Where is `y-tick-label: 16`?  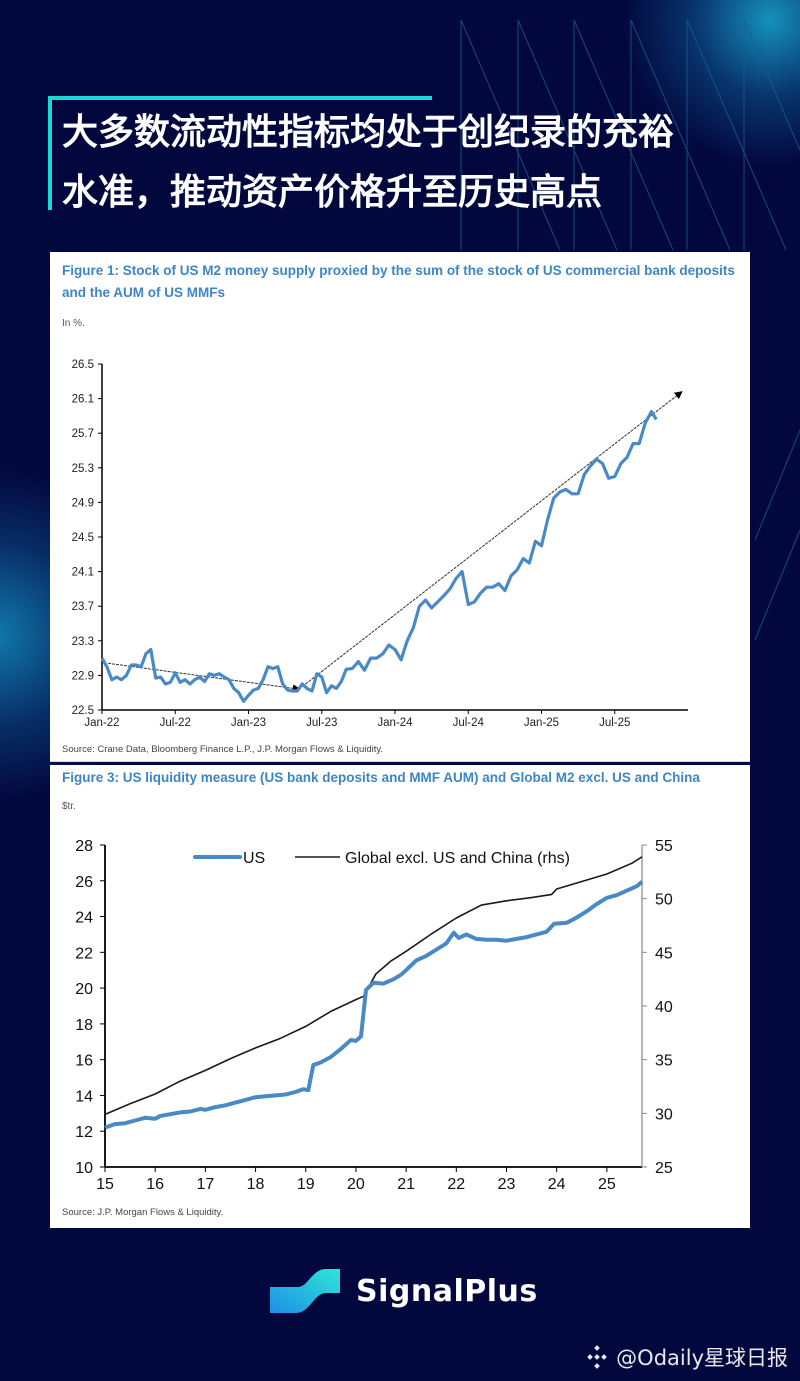 y-tick-label: 16 is located at coordinates (84, 1061).